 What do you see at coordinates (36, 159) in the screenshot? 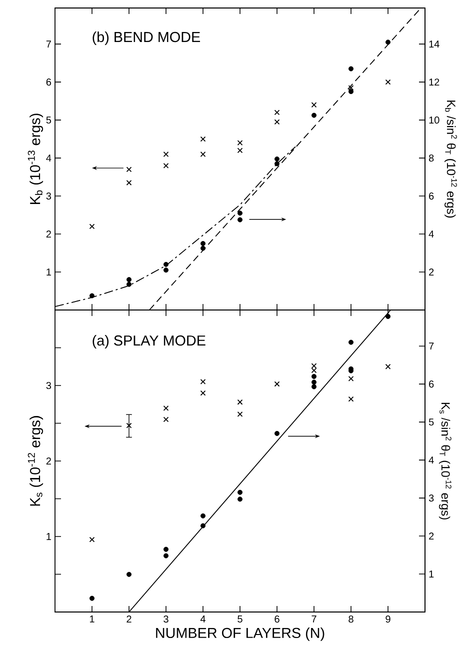
I see `y-axis-title: K$_{b}$ (10$^{-13}$ ergs)` at bounding box center [36, 159].